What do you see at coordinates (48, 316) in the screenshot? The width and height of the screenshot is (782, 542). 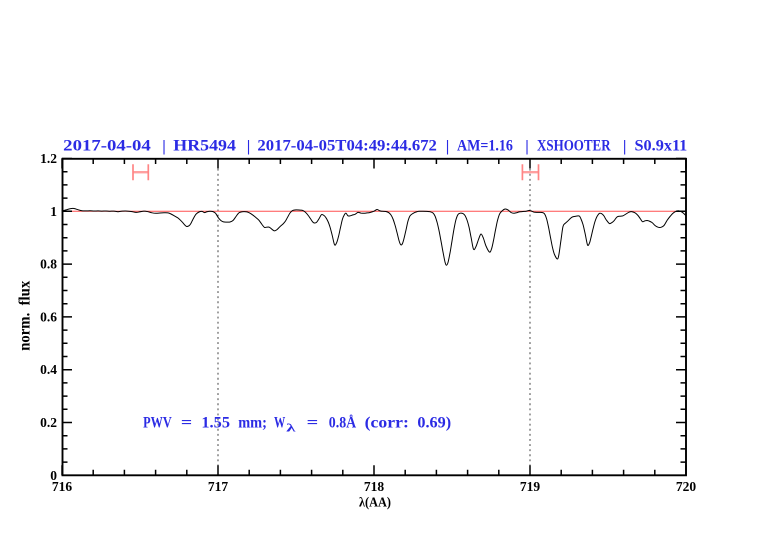 I see `svg-text: 0.6` at bounding box center [48, 316].